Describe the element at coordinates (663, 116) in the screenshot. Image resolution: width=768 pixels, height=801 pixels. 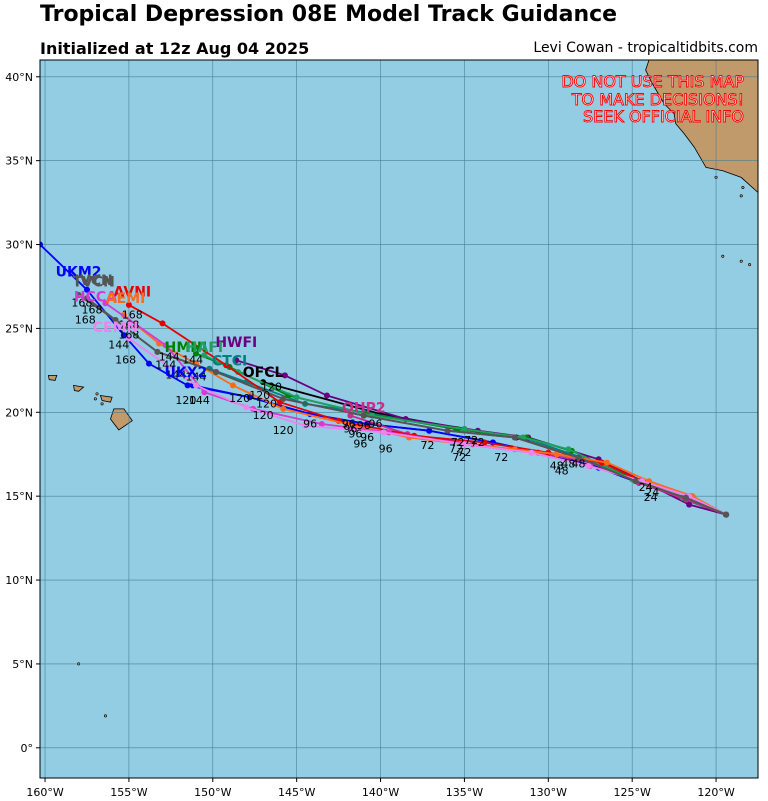
I see `warning-line-3: SEEK OFFICIAL INFO` at that location.